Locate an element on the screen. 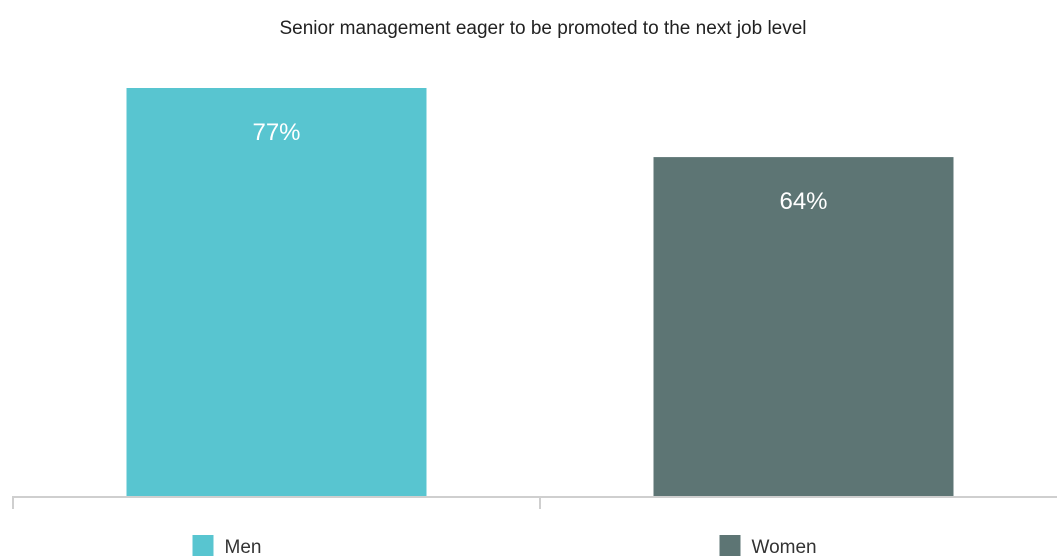 This screenshot has height=556, width=1057. legend-swatch-men is located at coordinates (203, 545).